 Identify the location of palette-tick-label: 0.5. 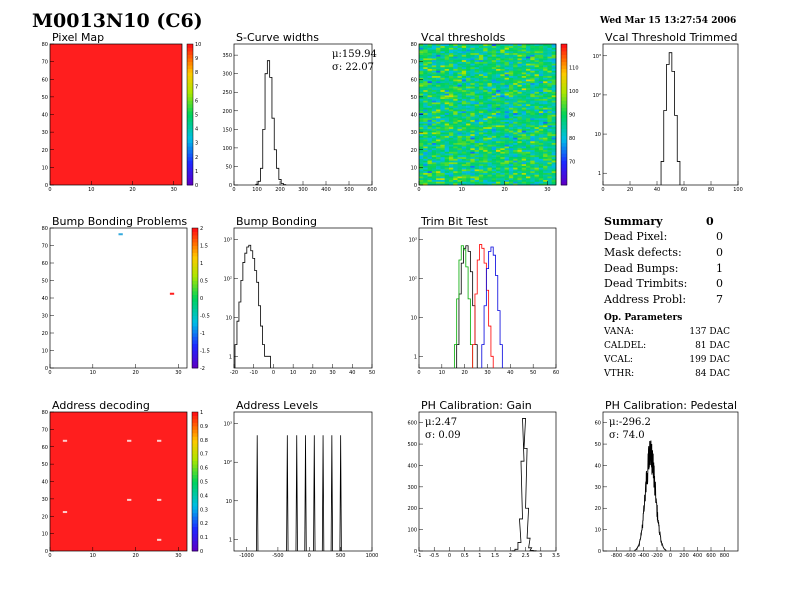
(204, 282).